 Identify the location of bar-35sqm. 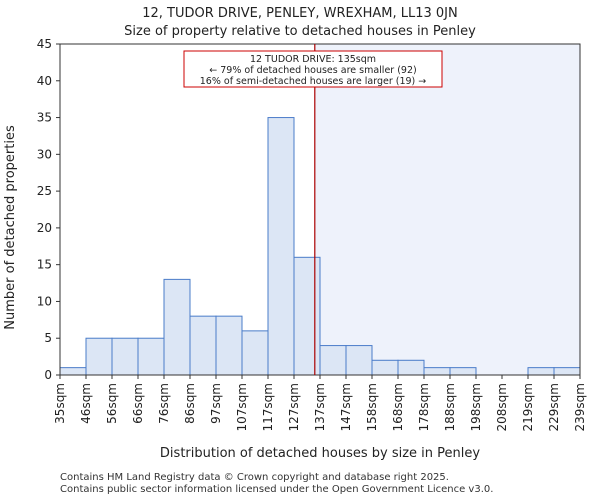
(73, 371).